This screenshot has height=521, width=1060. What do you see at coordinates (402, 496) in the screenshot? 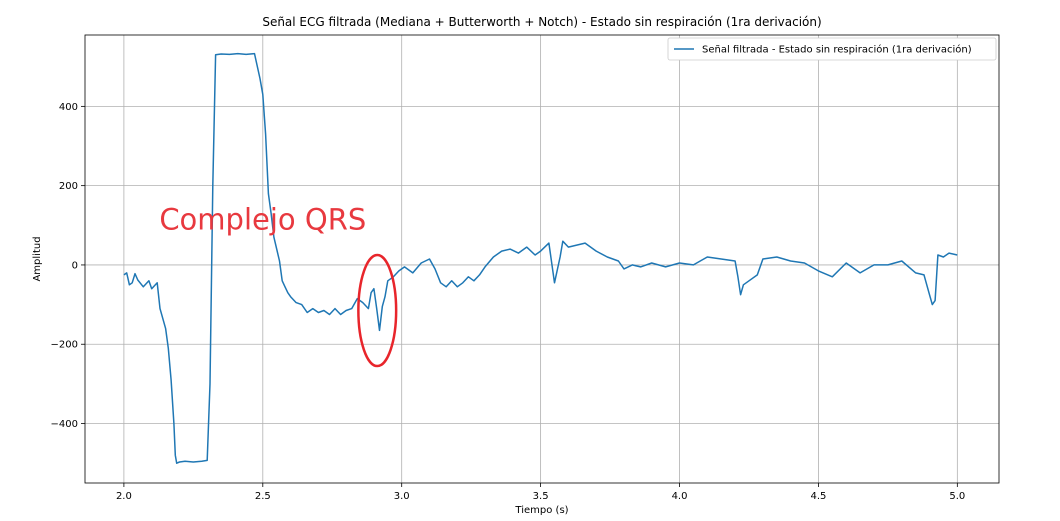
I see `x-tick-label: 3.0` at bounding box center [402, 496].